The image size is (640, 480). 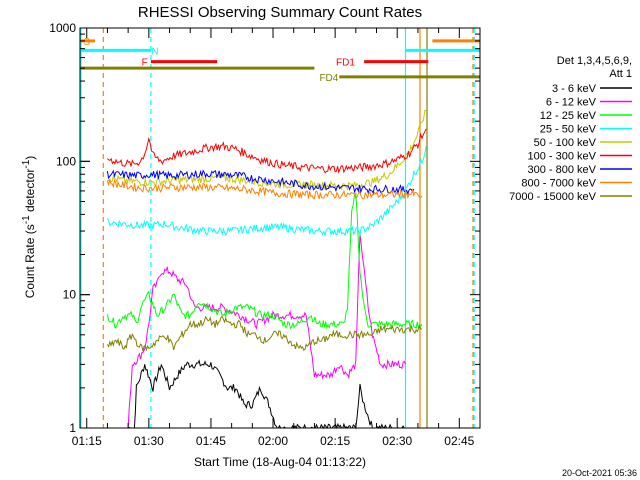 I want to click on flag-label: N, so click(x=154, y=51).